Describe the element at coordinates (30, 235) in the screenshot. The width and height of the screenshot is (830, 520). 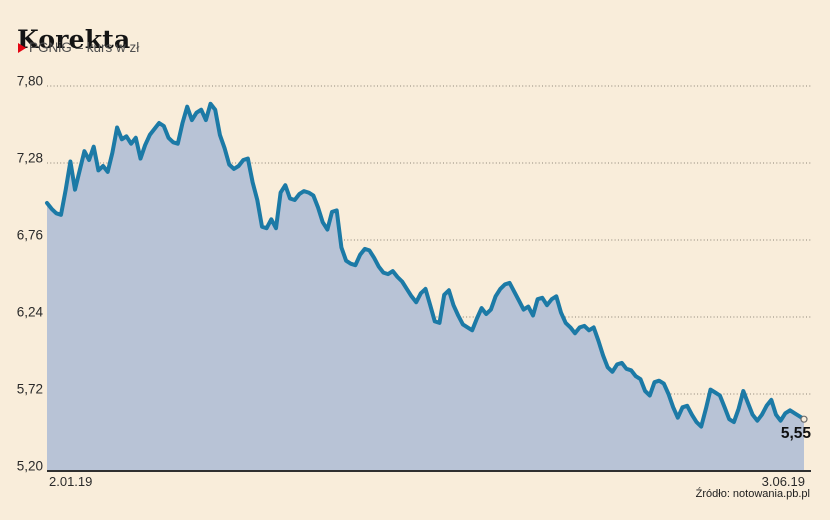
I see `y-tick-label: 6,76` at that location.